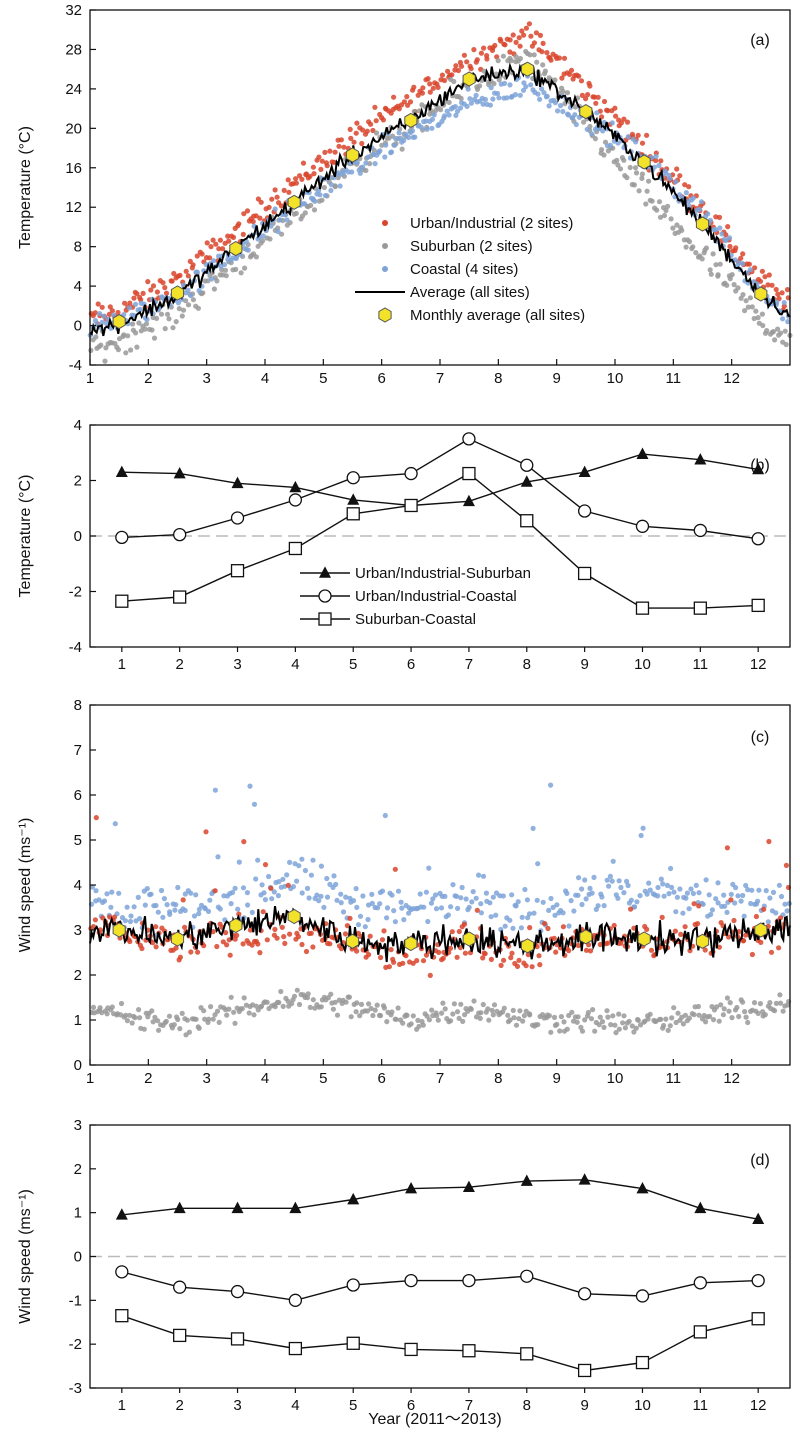 The width and height of the screenshot is (800, 1435). What do you see at coordinates (642, 1405) in the screenshot?
I see `x-tick-label: 10` at bounding box center [642, 1405].